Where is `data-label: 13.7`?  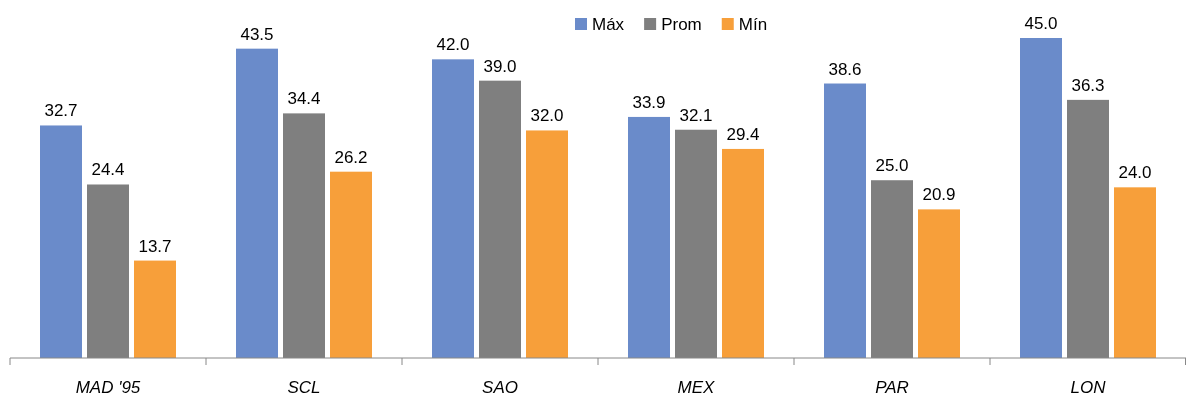 data-label: 13.7 is located at coordinates (155, 246).